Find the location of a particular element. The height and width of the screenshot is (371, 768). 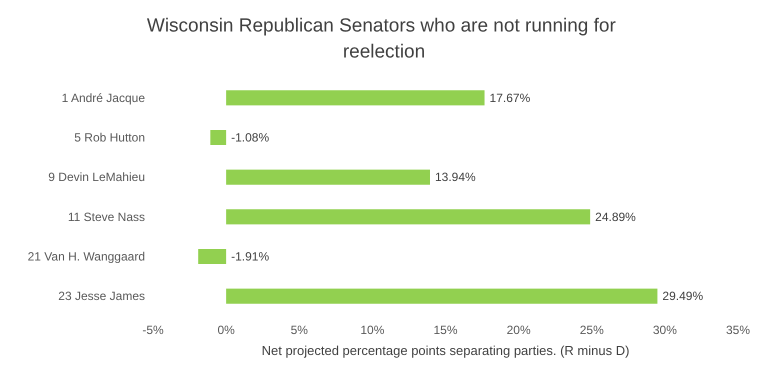

y-tick-label: 1 André Jacque is located at coordinates (104, 97).